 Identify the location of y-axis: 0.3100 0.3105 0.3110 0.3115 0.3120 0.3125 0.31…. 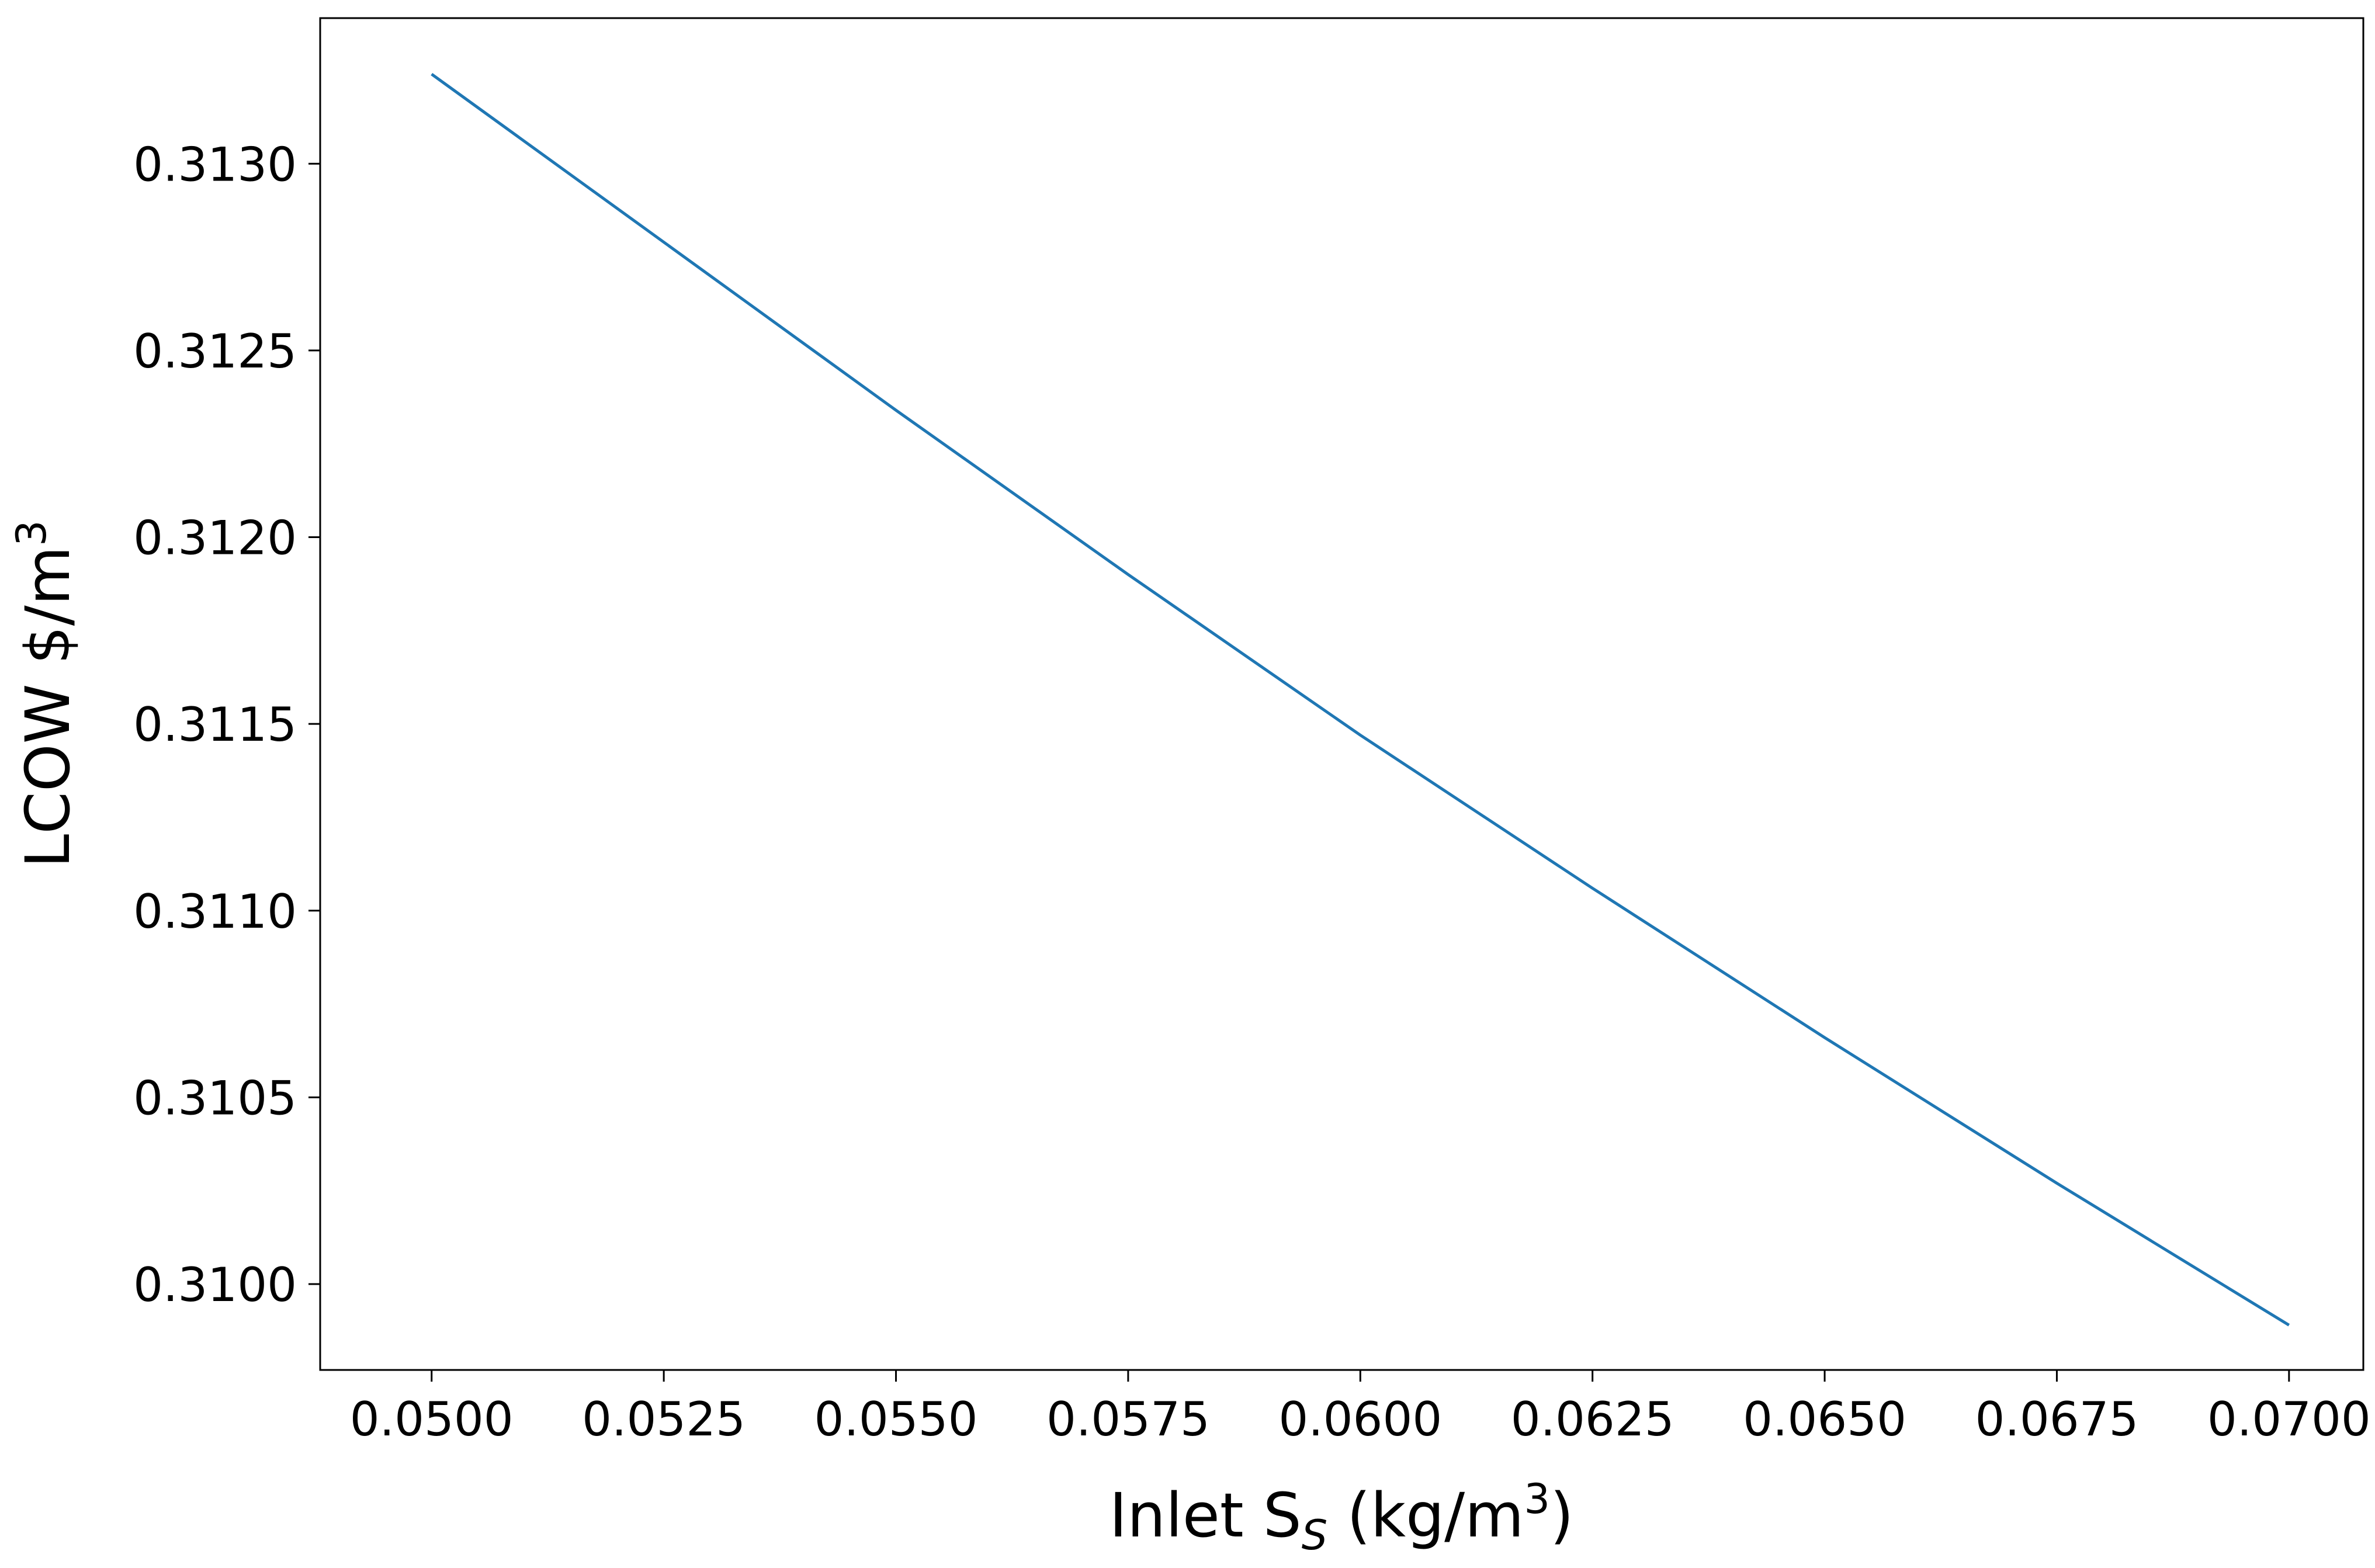
(226, 724).